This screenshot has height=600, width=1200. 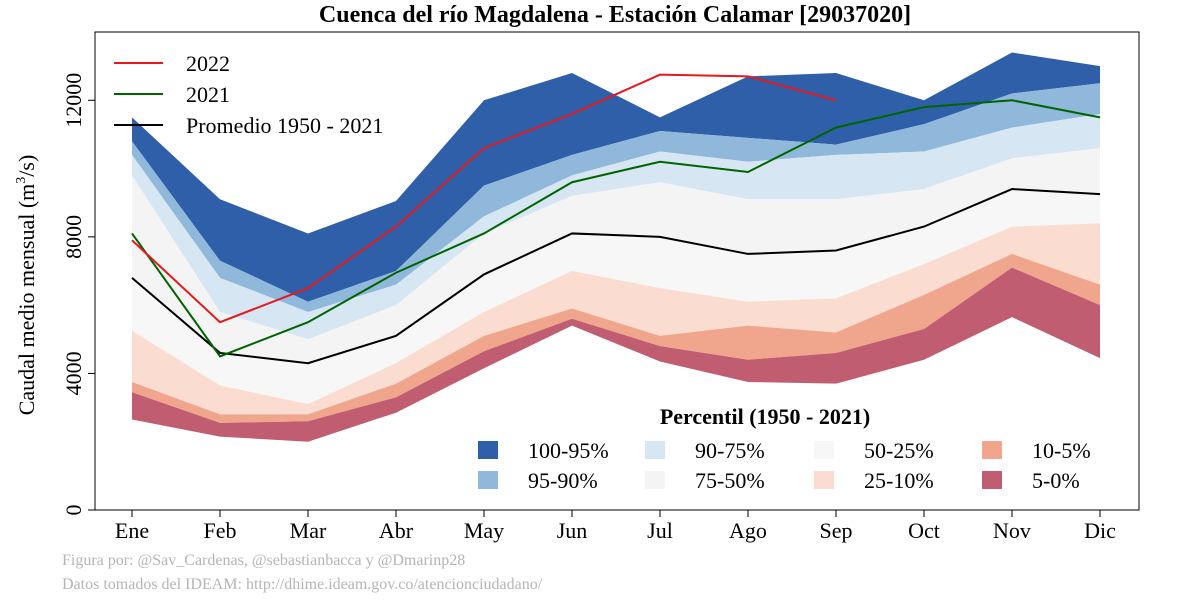 What do you see at coordinates (73, 237) in the screenshot?
I see `y-tick-label: 8000` at bounding box center [73, 237].